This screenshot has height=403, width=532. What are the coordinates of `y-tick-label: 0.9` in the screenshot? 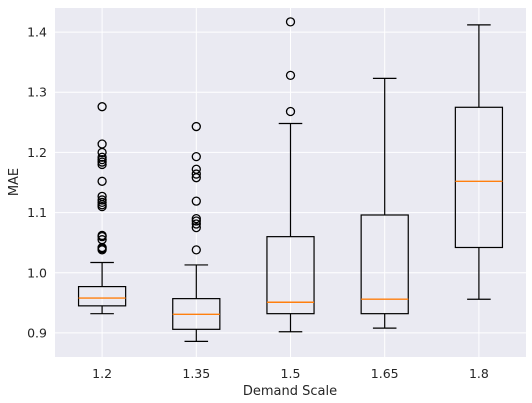 It's located at (37, 332).